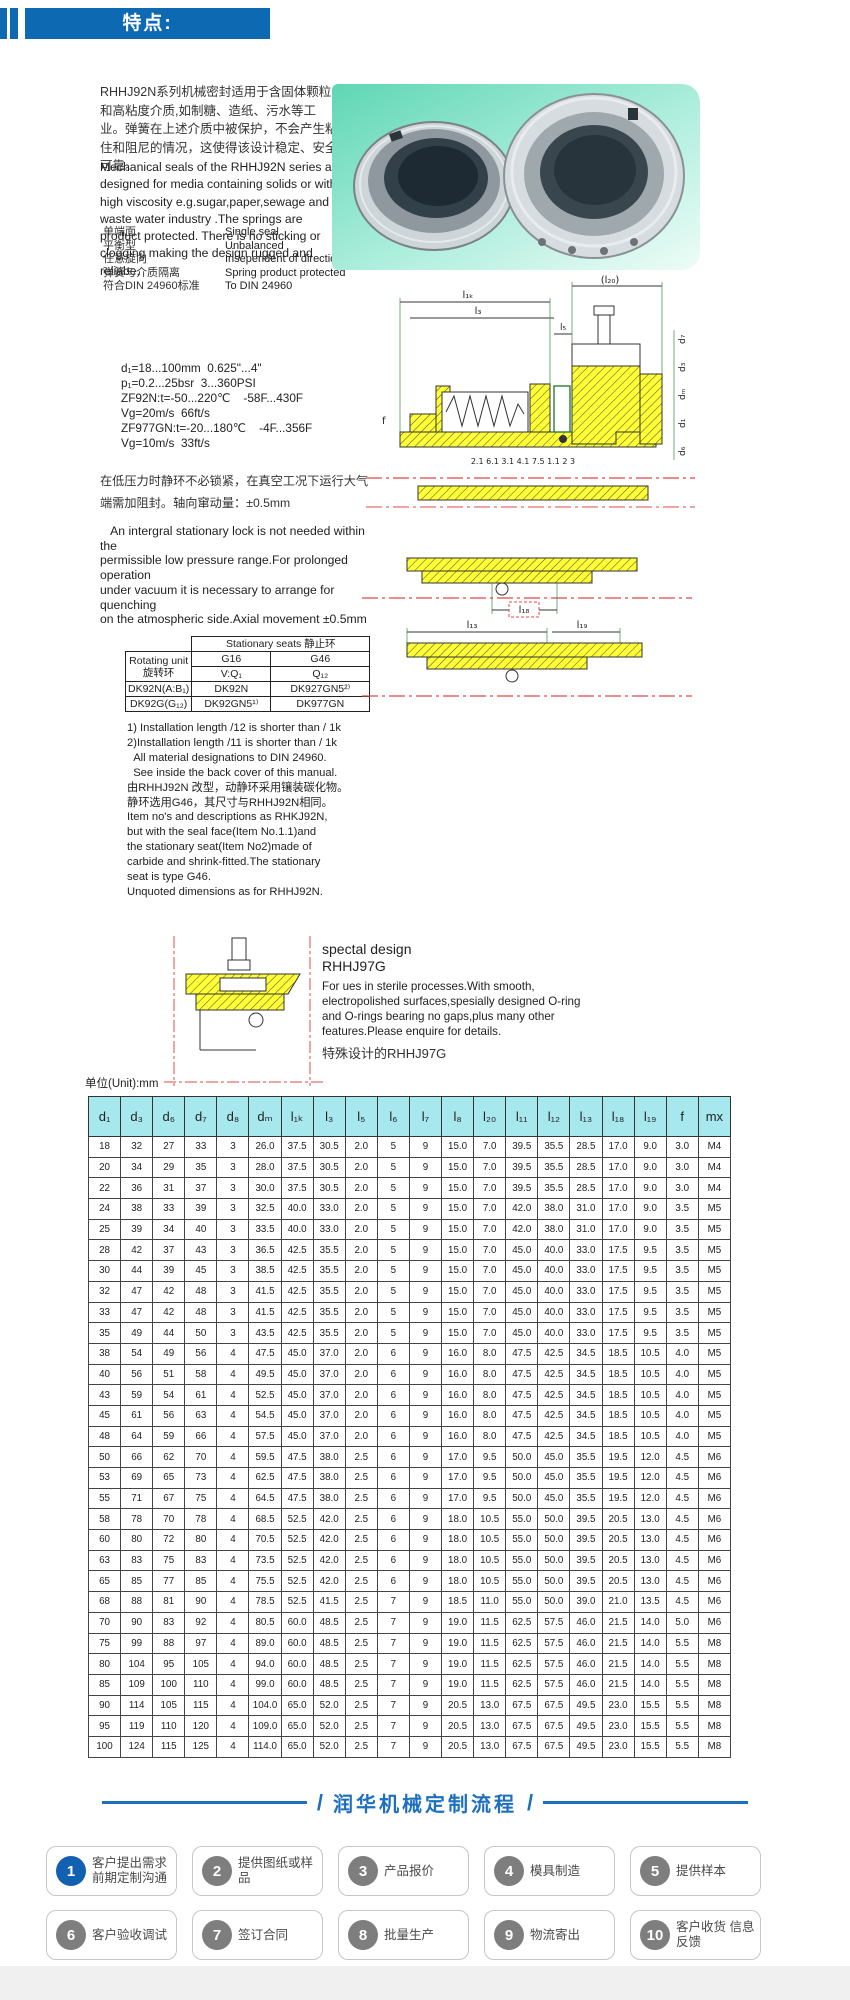 This screenshot has width=850, height=2000. What do you see at coordinates (426, 1871) in the screenshot?
I see `process-row-1: 1 客户提出需求 前期定制沟通 2 提供图纸或样品 3 产品报价 4 模具制造 5 提供样本` at bounding box center [426, 1871].